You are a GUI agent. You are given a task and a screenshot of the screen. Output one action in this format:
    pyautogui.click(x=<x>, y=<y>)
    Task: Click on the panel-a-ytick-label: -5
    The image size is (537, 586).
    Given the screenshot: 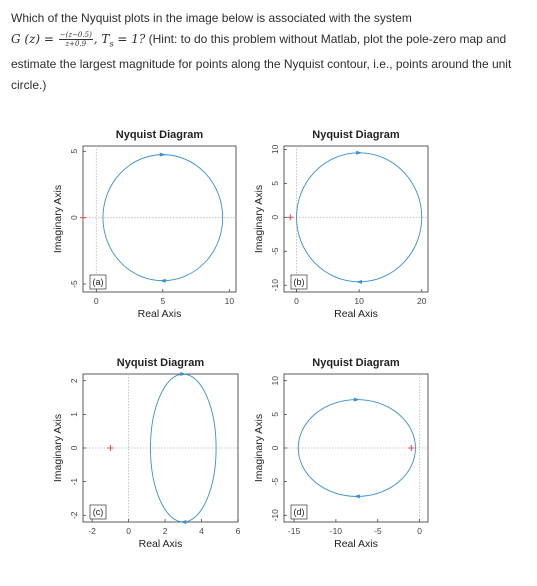 What is the action you would take?
    pyautogui.click(x=74, y=284)
    